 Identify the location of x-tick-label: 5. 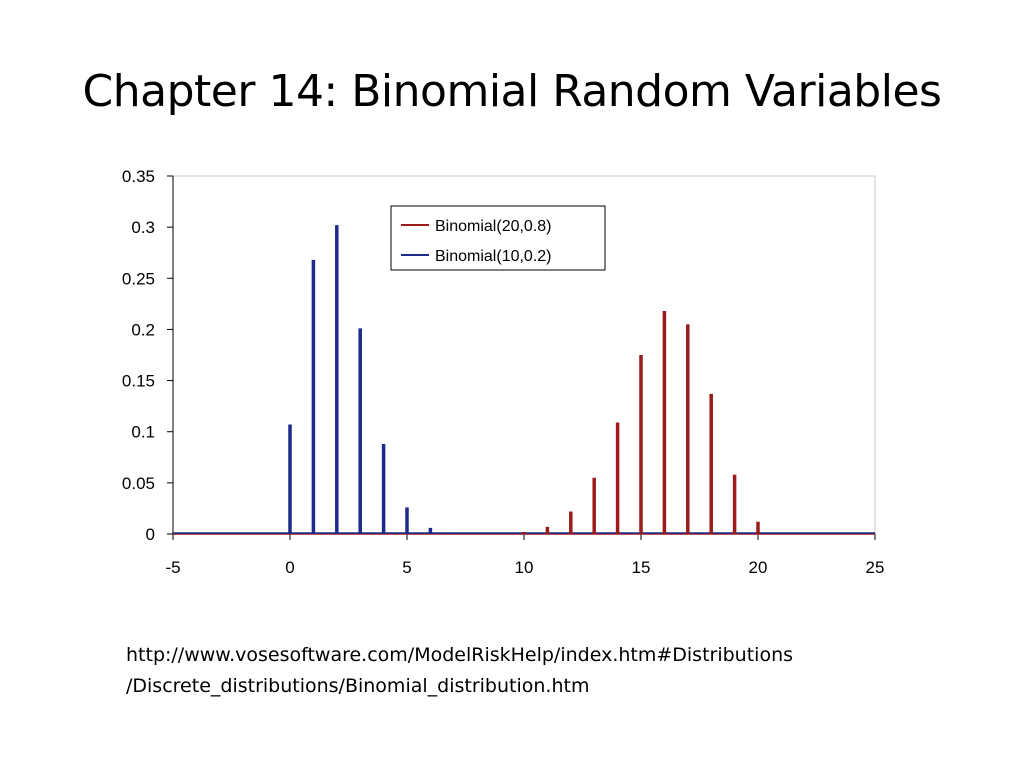
(406, 567).